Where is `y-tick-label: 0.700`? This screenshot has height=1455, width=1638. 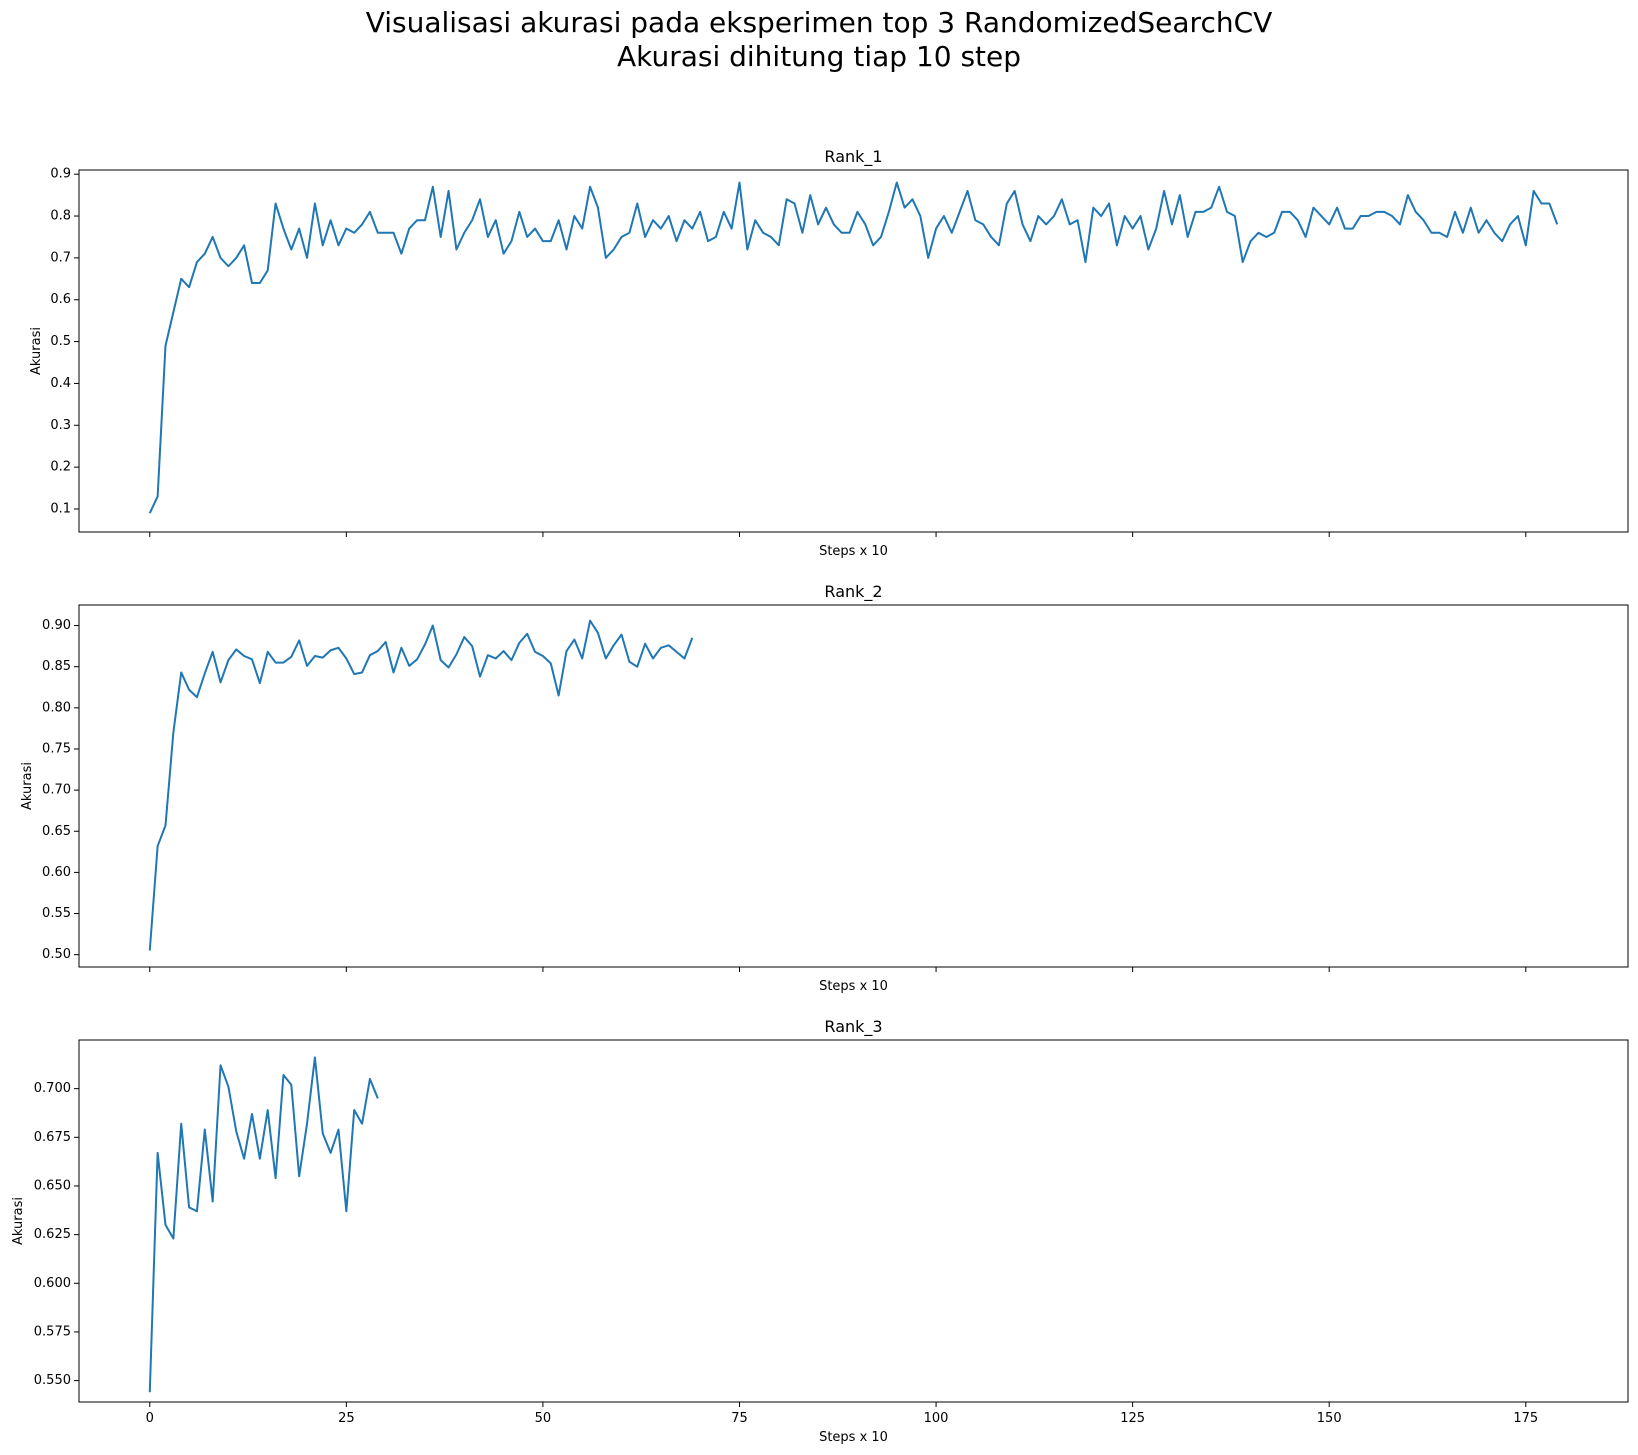 y-tick-label: 0.700 is located at coordinates (52, 1088).